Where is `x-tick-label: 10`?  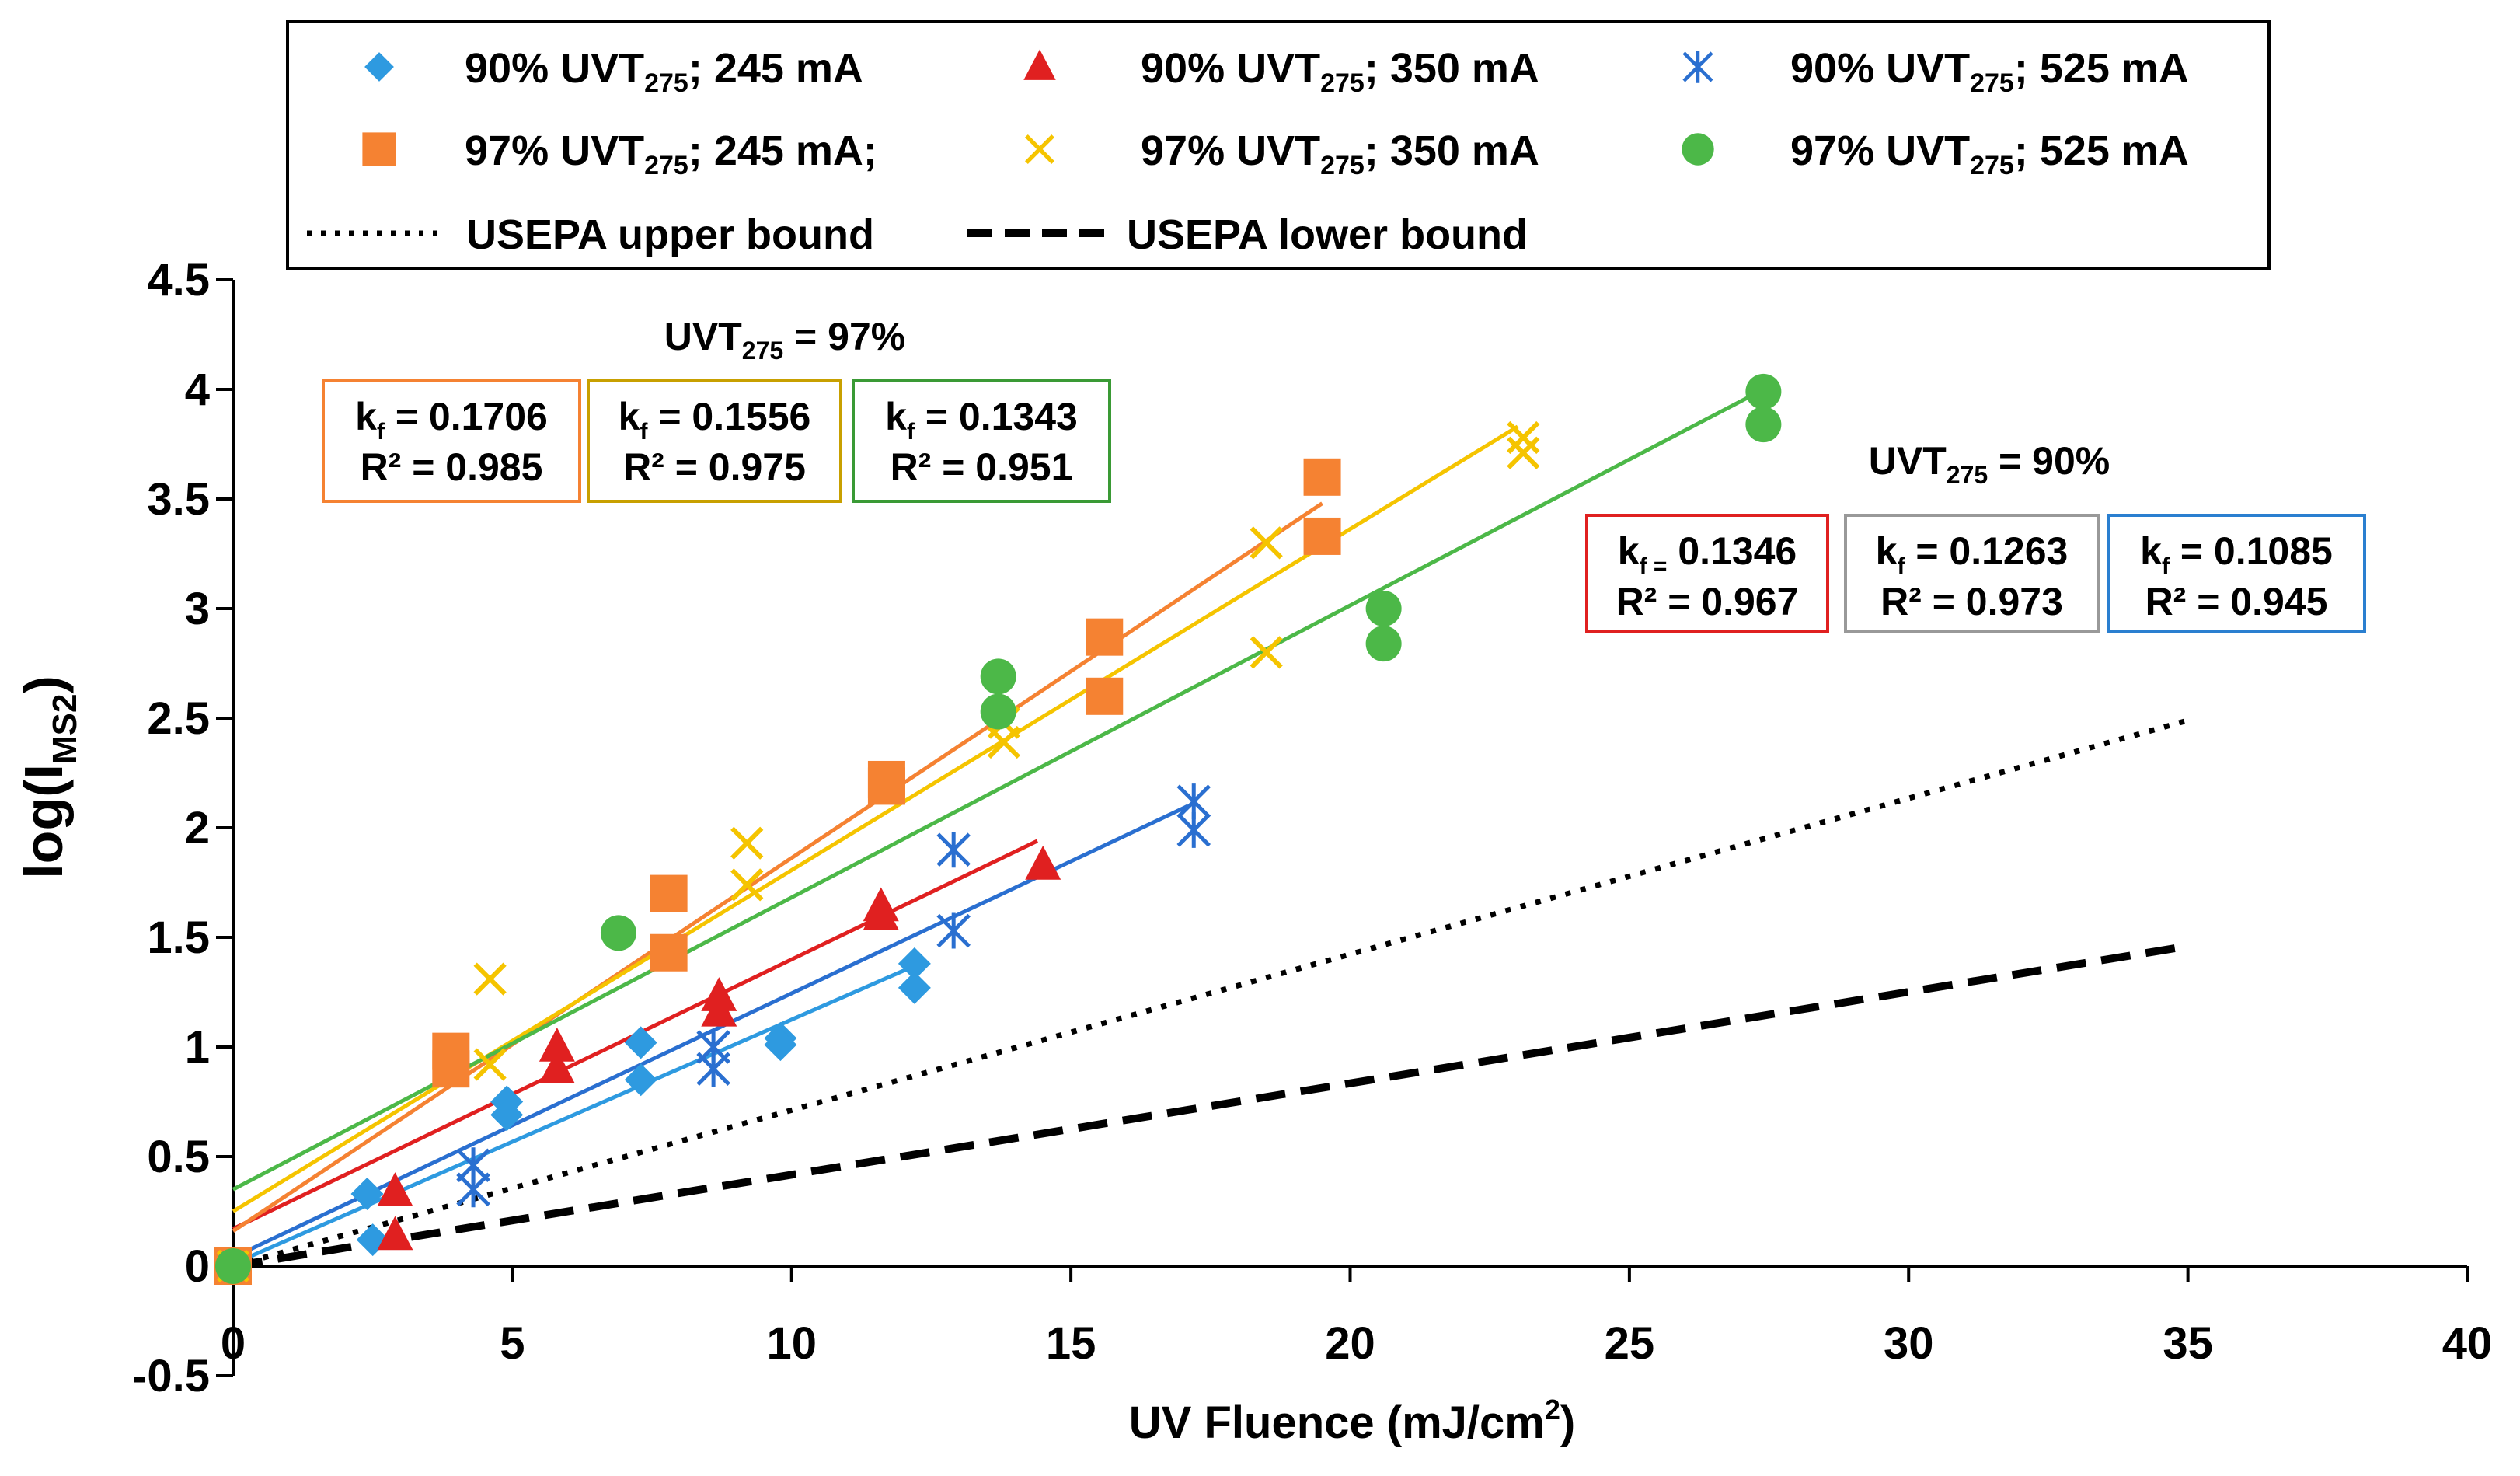 x-tick-label: 10 is located at coordinates (792, 1344).